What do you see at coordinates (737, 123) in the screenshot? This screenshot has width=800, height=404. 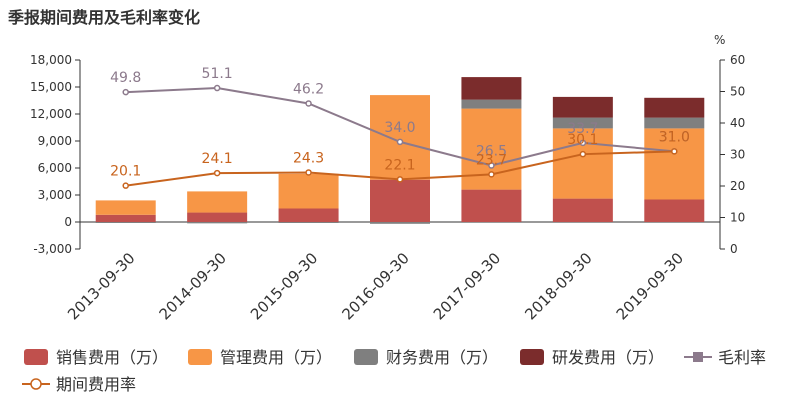 I see `y-right-tick-label: 40` at bounding box center [737, 123].